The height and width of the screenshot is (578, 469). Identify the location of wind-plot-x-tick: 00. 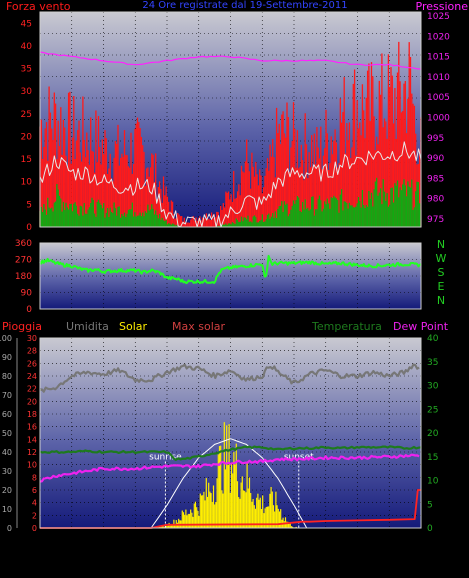
(421, 237).